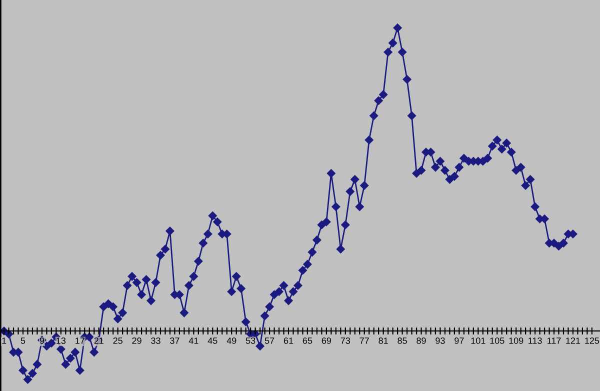 The width and height of the screenshot is (600, 391). What do you see at coordinates (23, 341) in the screenshot?
I see `x-tick-label: 5` at bounding box center [23, 341].